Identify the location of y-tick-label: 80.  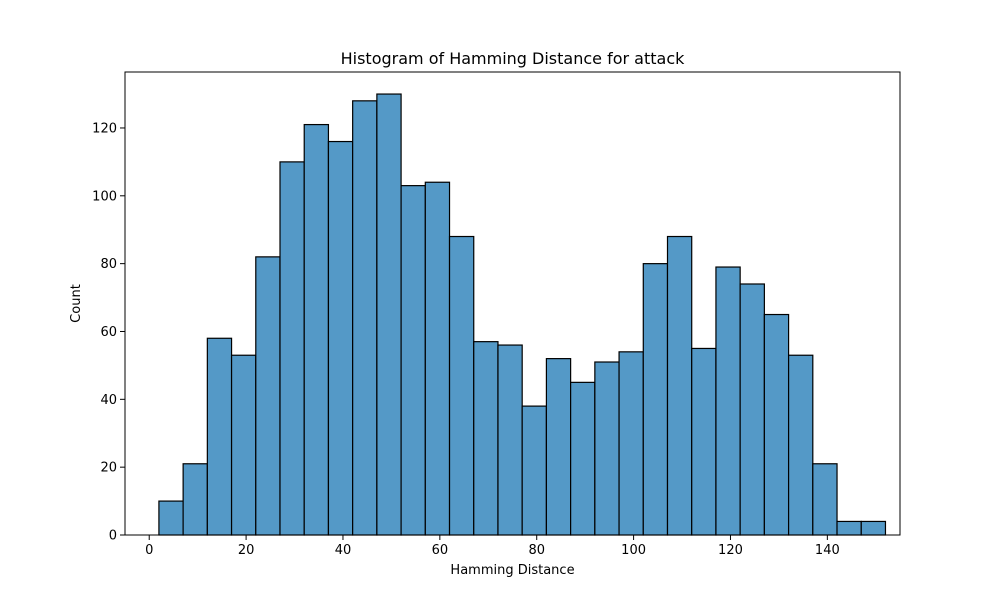
(108, 264).